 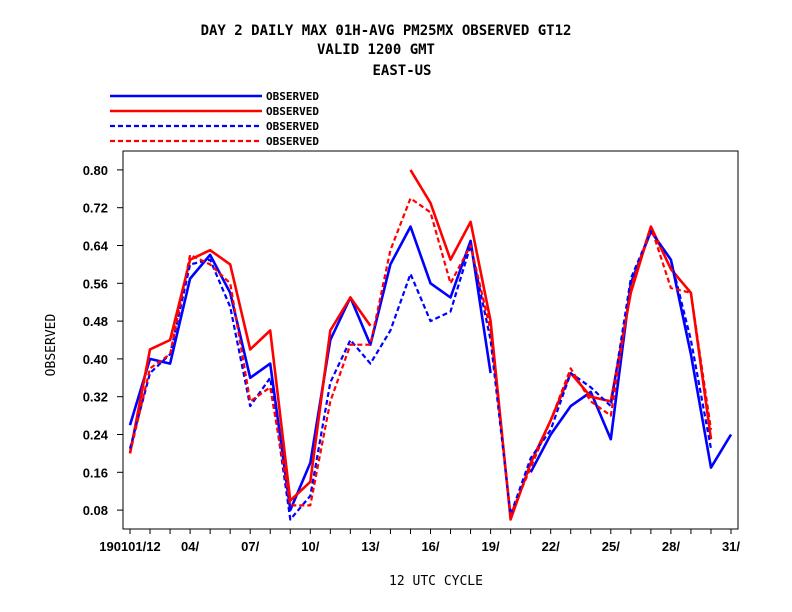 What do you see at coordinates (95, 283) in the screenshot?
I see `y-tick-label: 0.56` at bounding box center [95, 283].